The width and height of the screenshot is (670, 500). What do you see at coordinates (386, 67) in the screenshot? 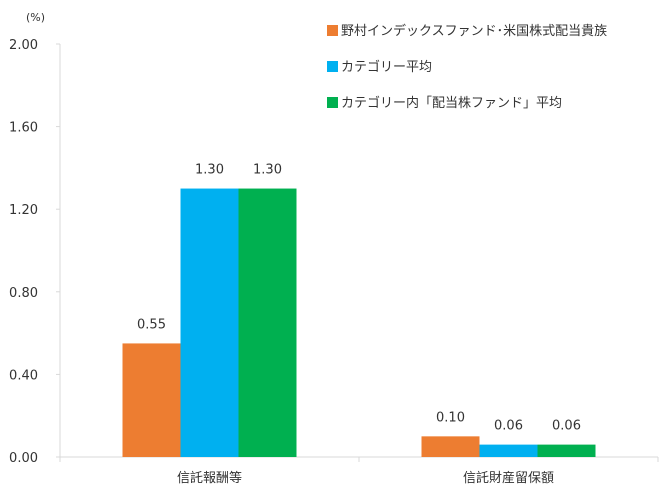
I see `legend-label-2: カテゴリー平均` at bounding box center [386, 67].